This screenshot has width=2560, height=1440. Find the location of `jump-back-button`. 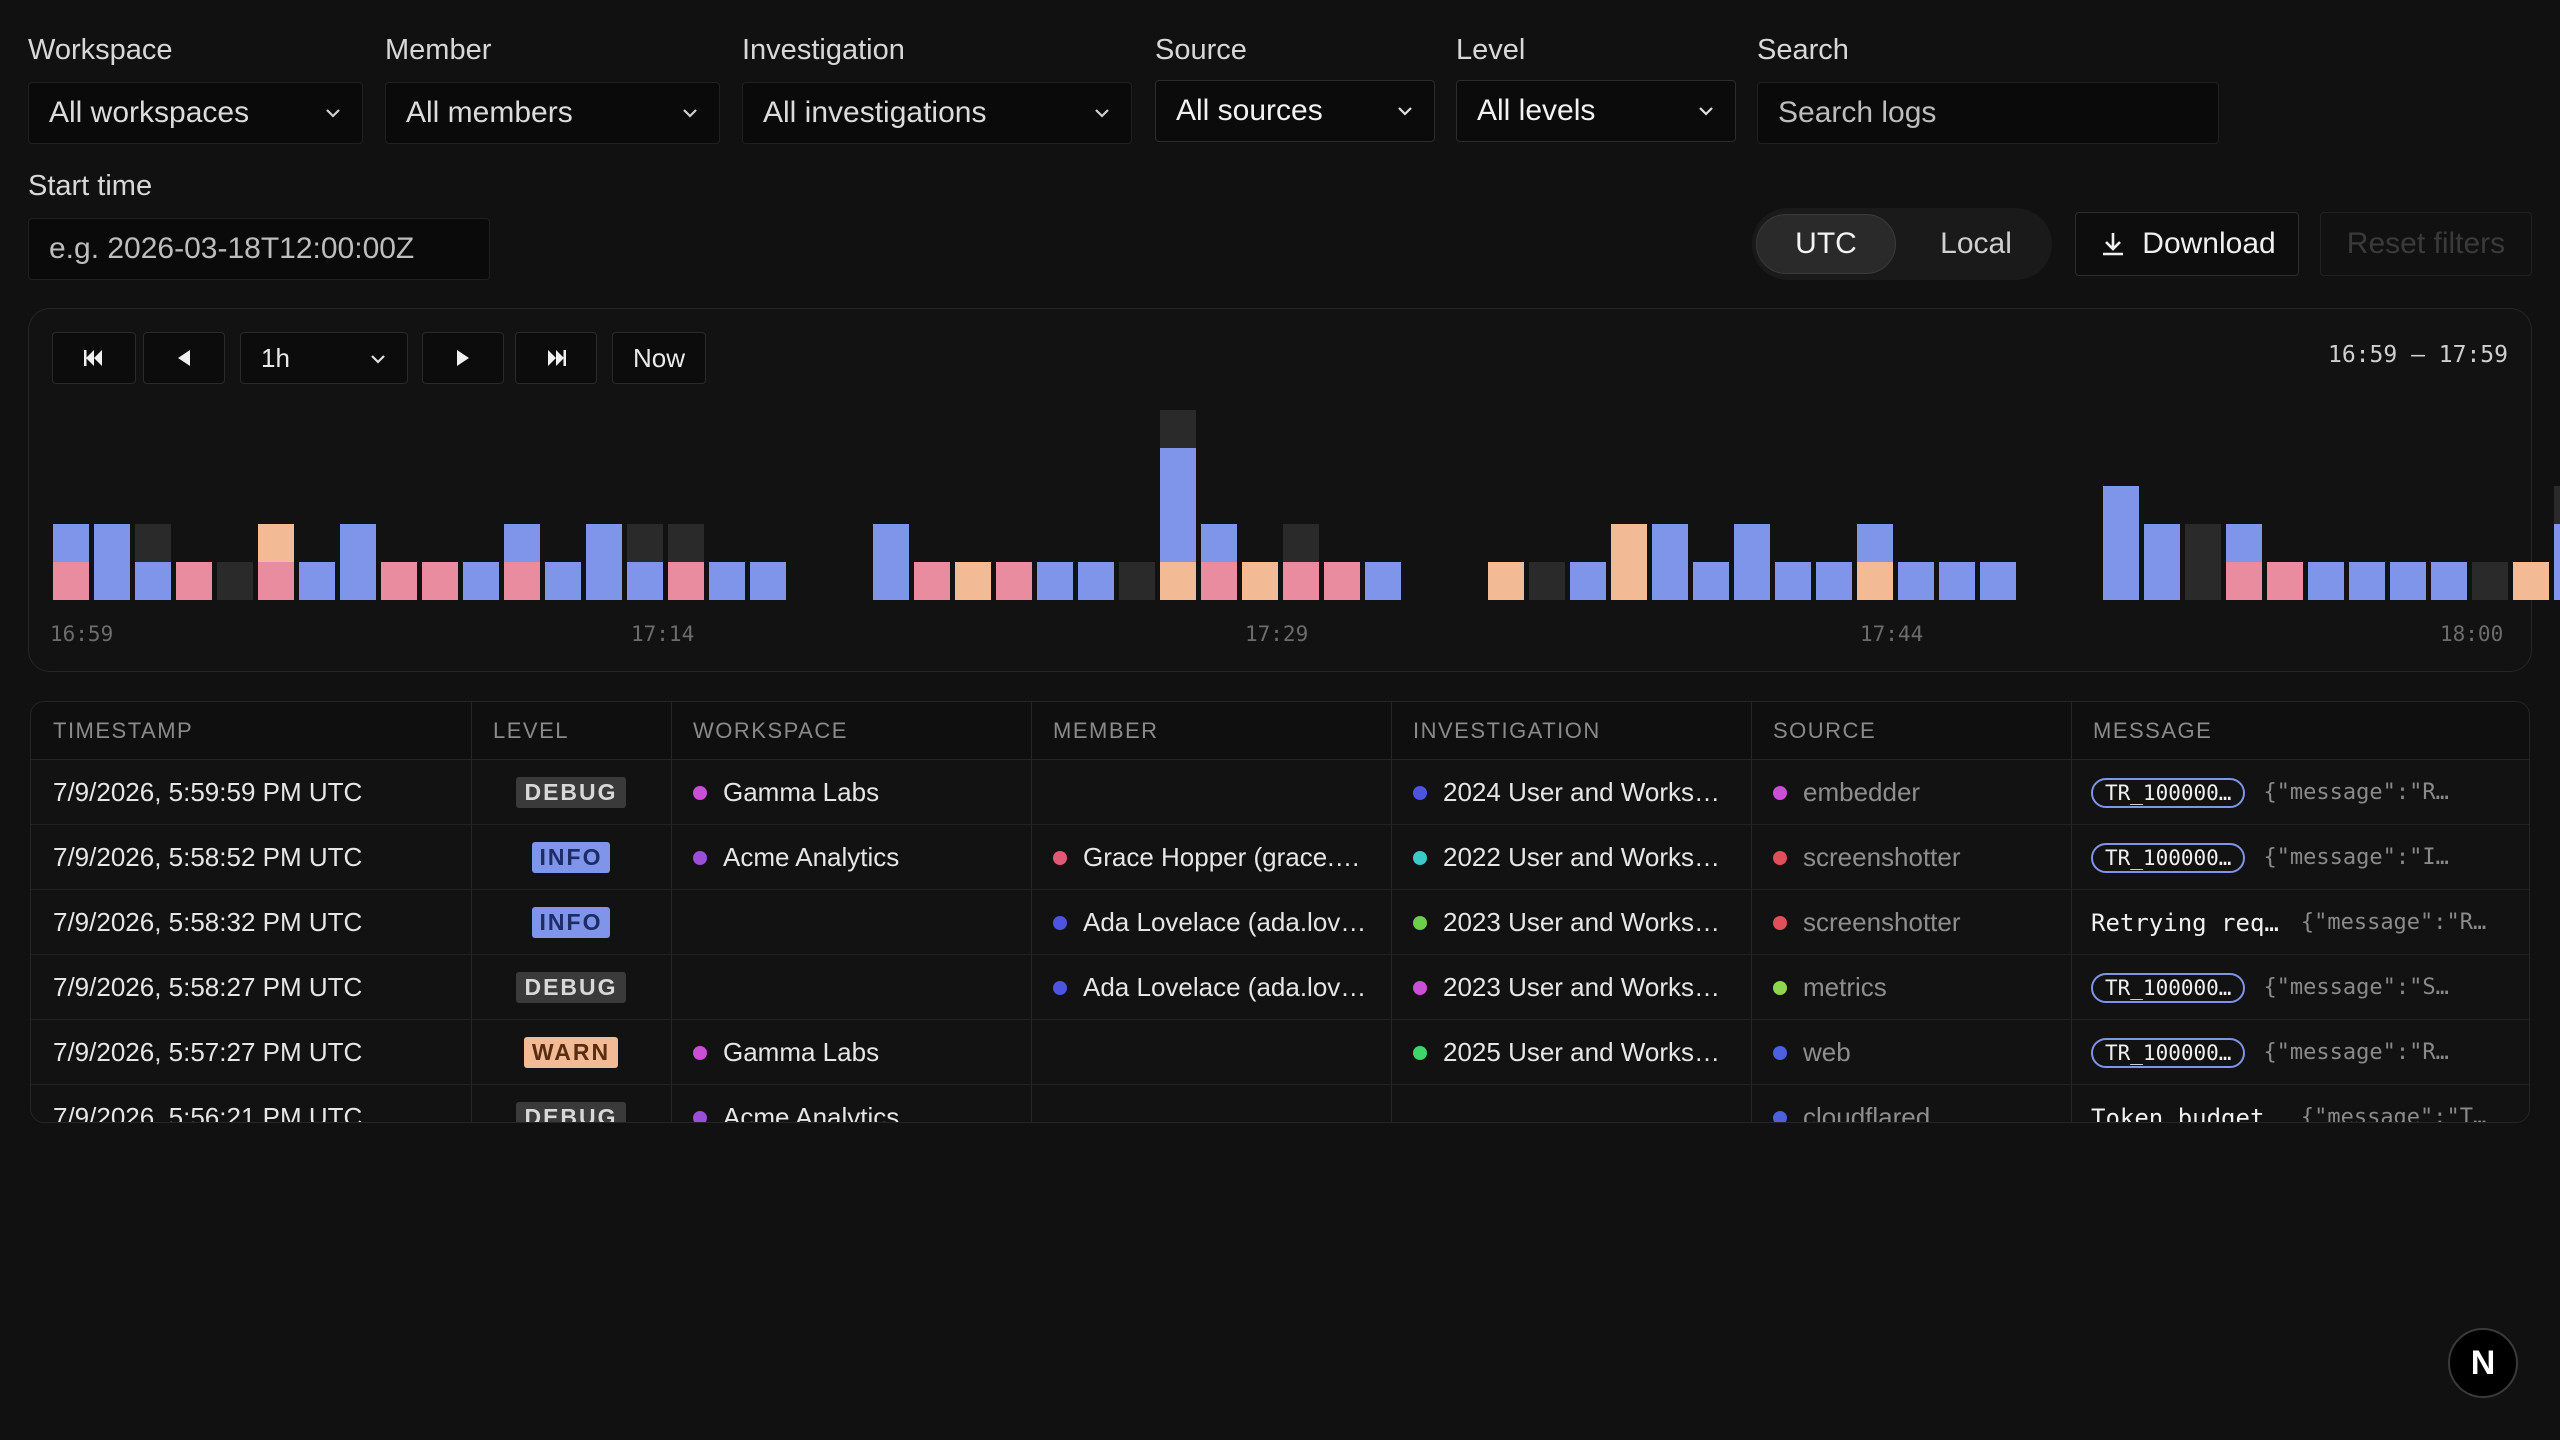

jump-back-button is located at coordinates (94, 358).